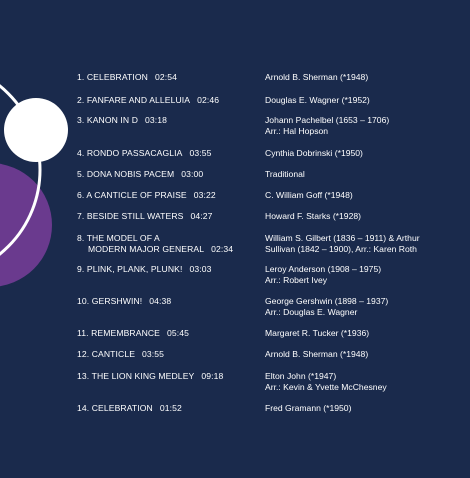 The image size is (470, 478). Describe the element at coordinates (164, 238) in the screenshot. I see `track-title-line: 8. THE MODEL OF A` at that location.